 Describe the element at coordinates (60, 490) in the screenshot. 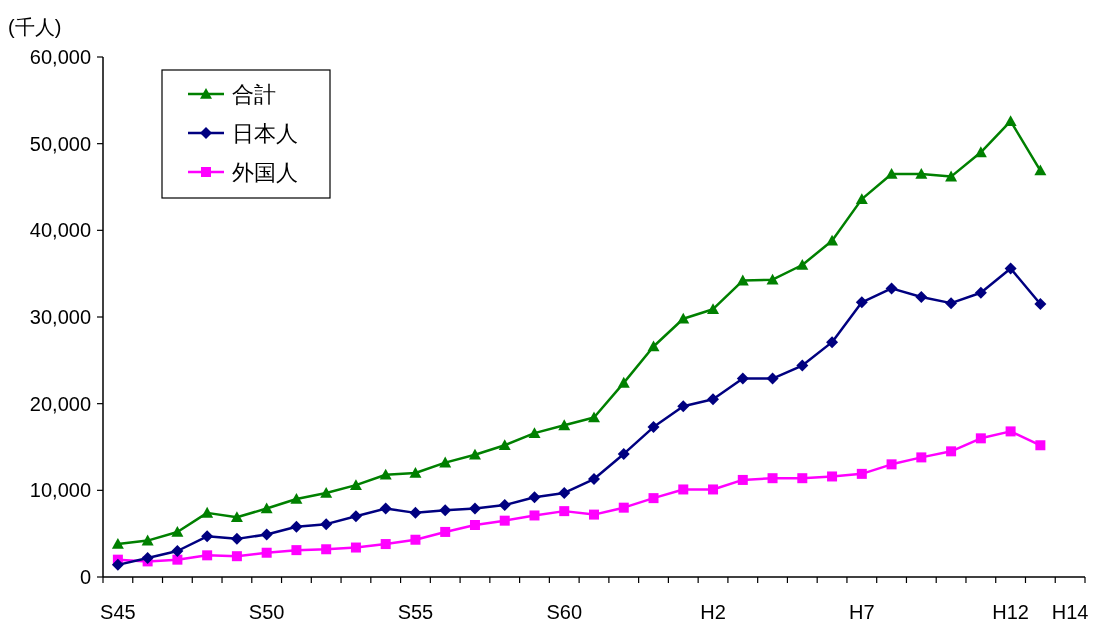

I see `y-tick-label: 10,000` at that location.